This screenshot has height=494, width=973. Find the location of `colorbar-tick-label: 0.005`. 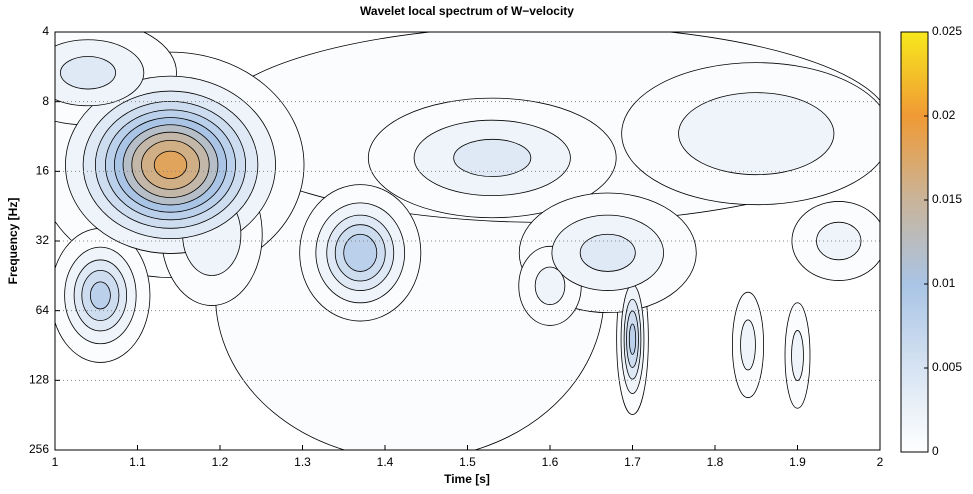

colorbar-tick-label: 0.005 is located at coordinates (947, 367).